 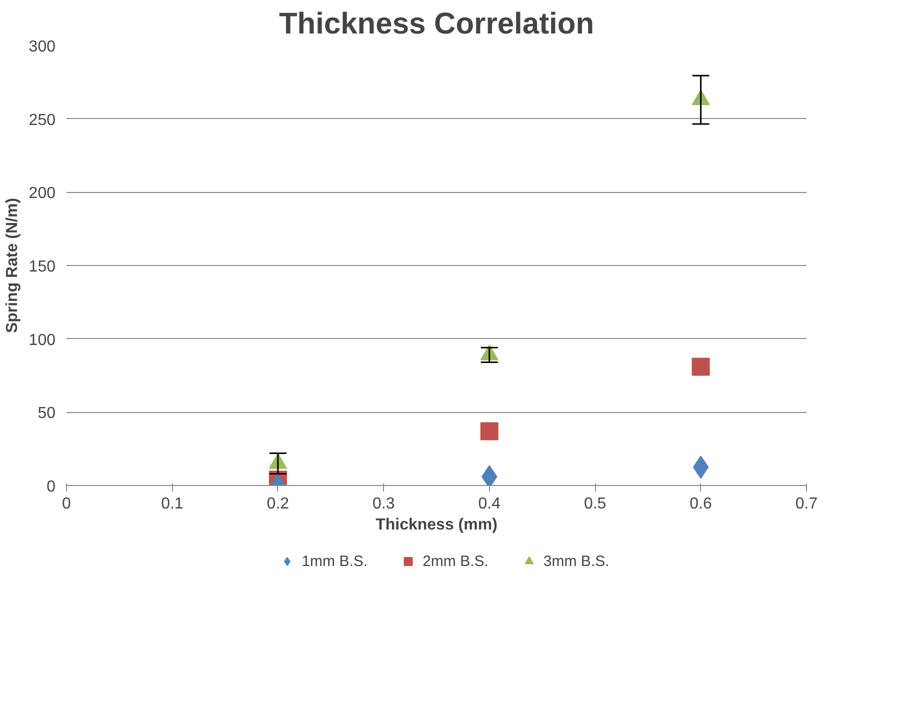 I want to click on y-tick-label: 50, so click(x=47, y=413).